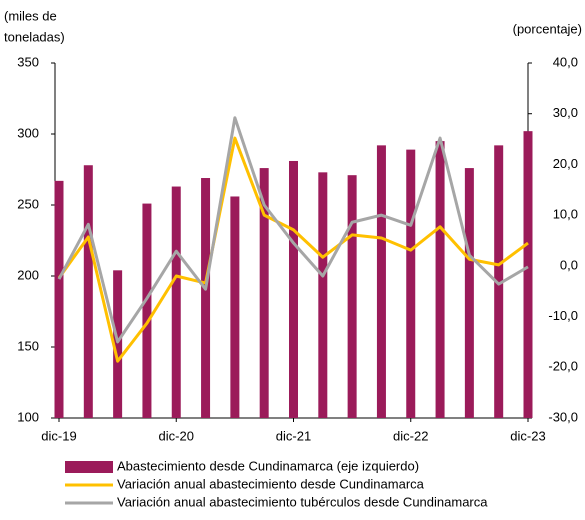  What do you see at coordinates (569, 264) in the screenshot?
I see `y2-tick-label: 0,0` at bounding box center [569, 264].